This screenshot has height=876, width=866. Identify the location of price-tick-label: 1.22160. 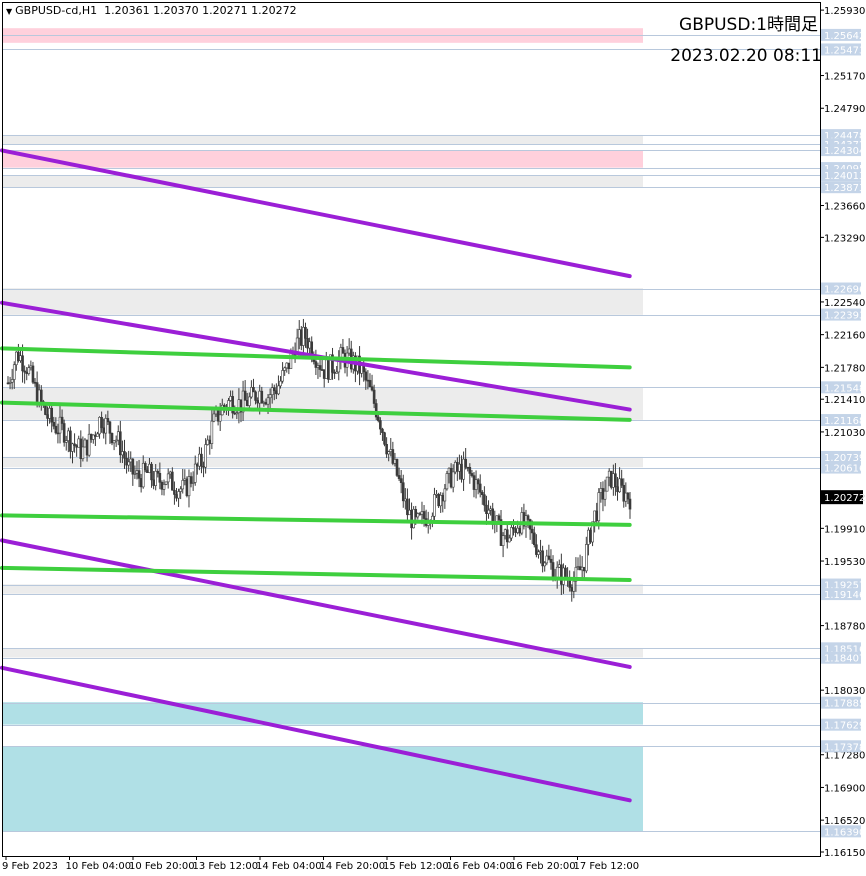
(844, 336).